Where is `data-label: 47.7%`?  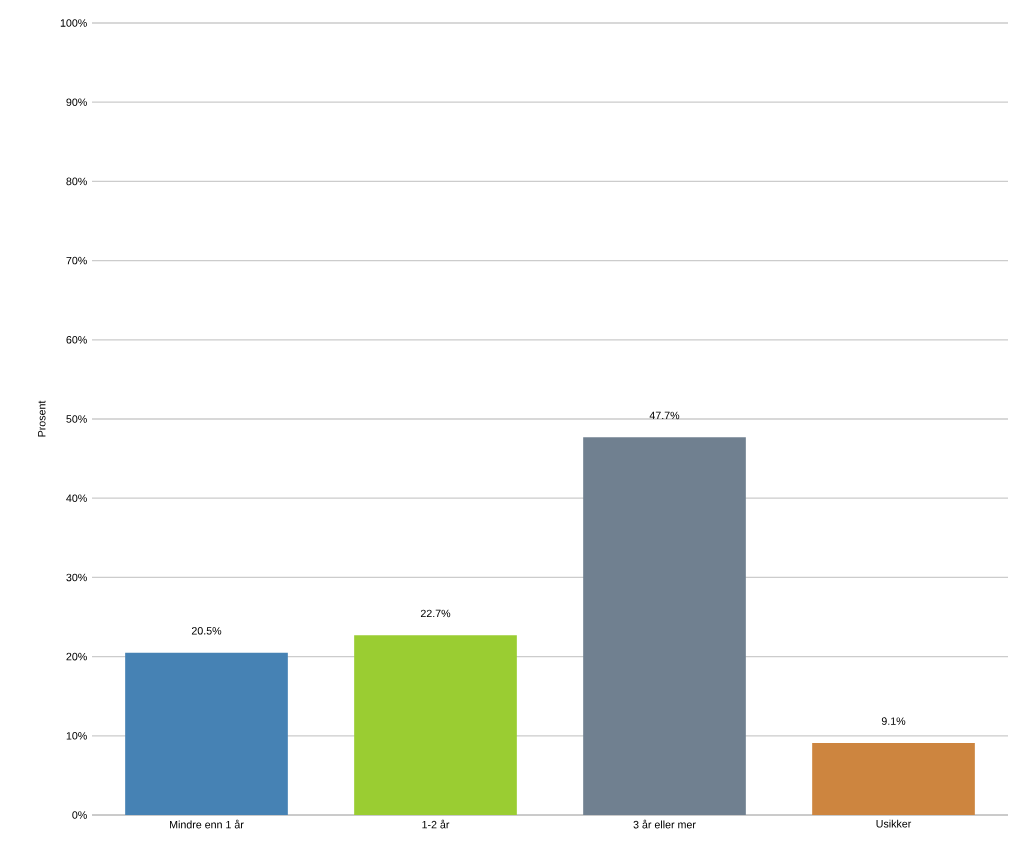 data-label: 47.7% is located at coordinates (664, 415).